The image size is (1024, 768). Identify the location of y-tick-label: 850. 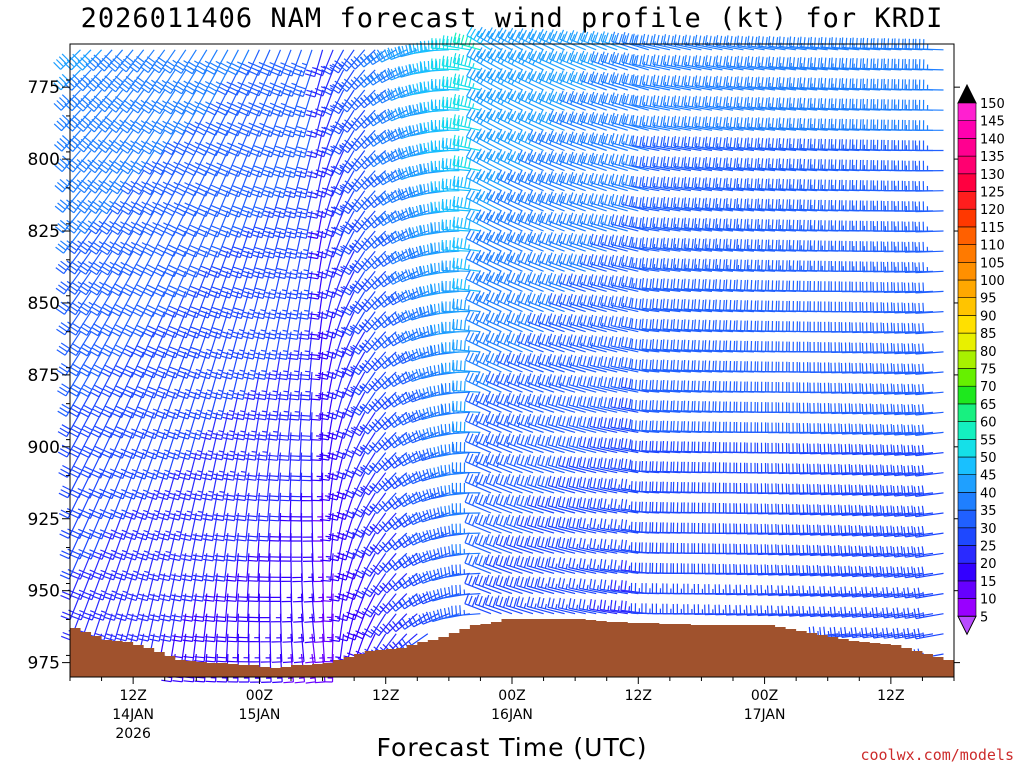
(44, 304).